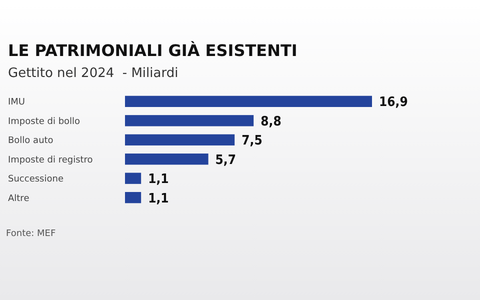 The height and width of the screenshot is (300, 480). Describe the element at coordinates (17, 103) in the screenshot. I see `y-tick-label: IMU` at that location.